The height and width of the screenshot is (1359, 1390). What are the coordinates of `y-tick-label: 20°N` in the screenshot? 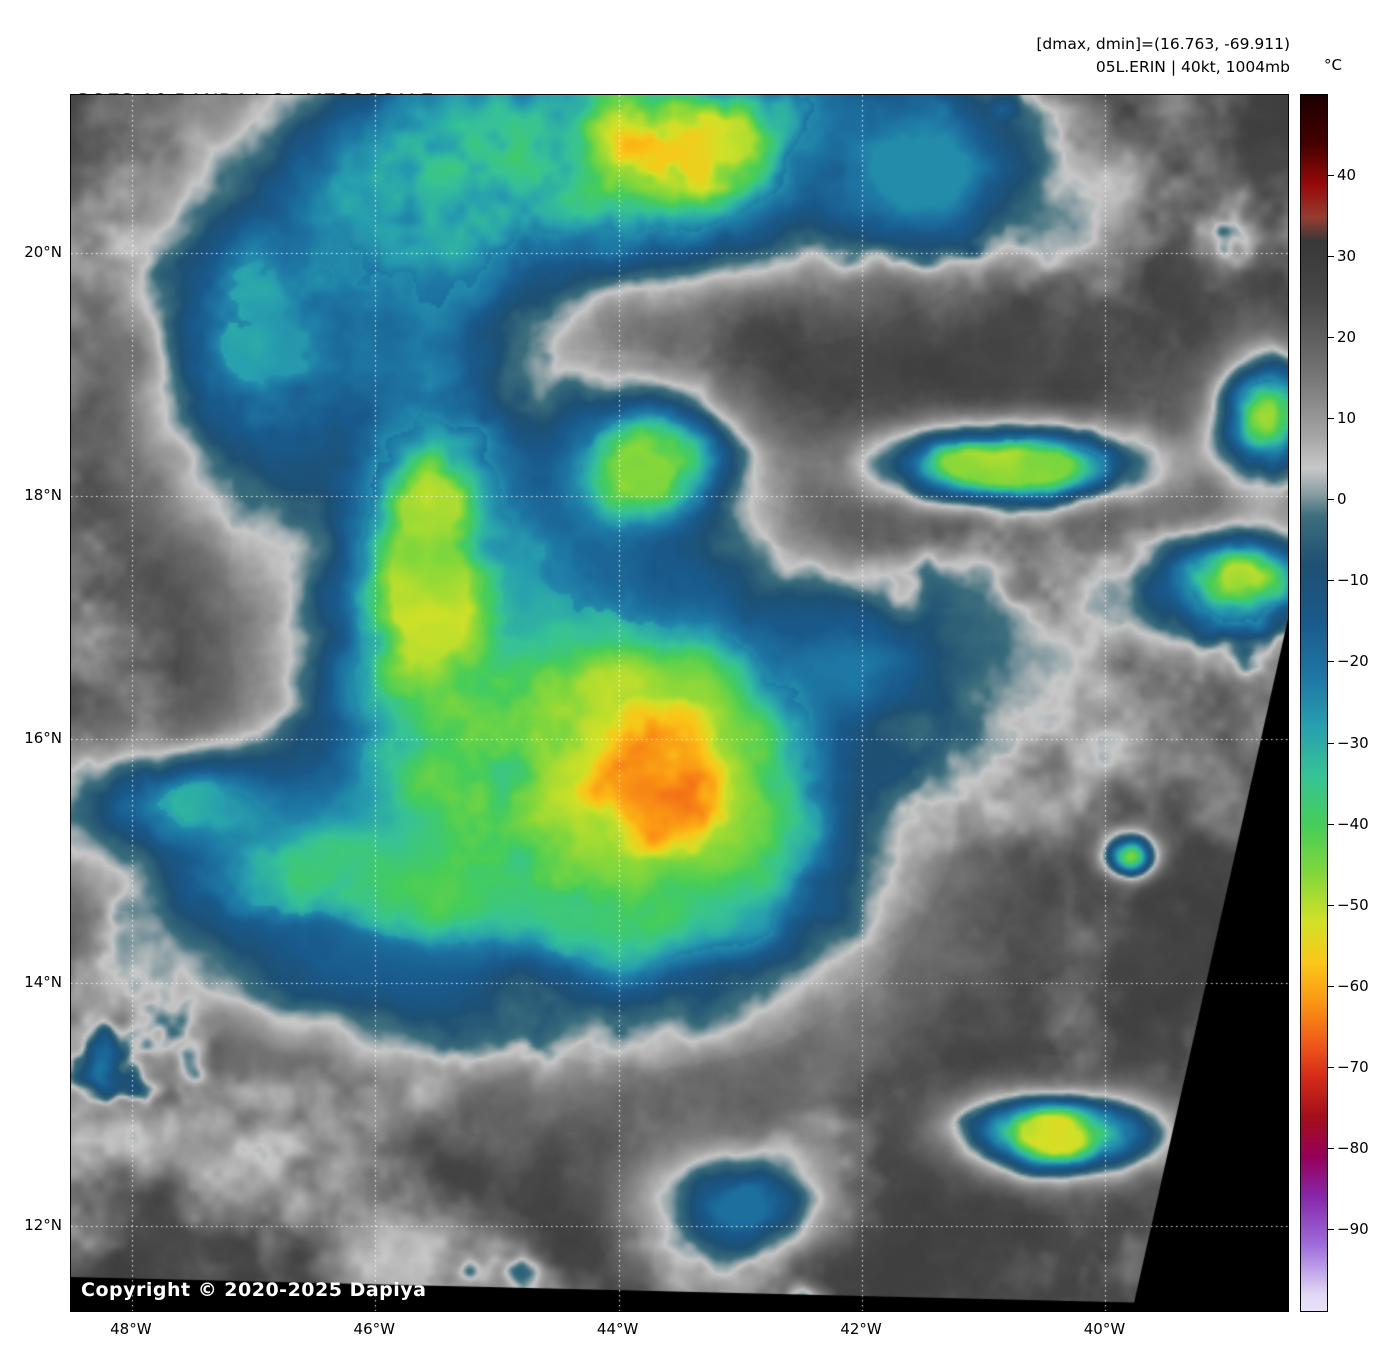 It's located at (43, 252).